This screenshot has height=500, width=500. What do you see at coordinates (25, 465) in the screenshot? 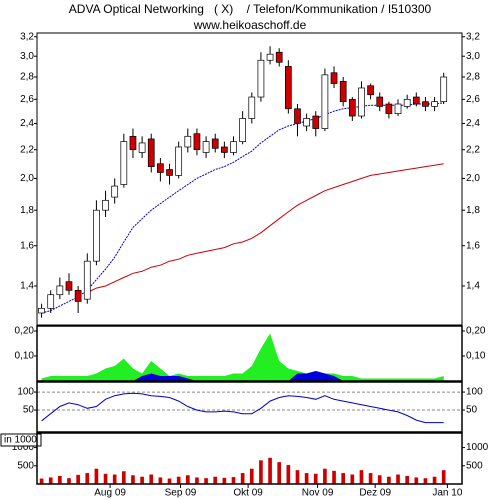
I see `y-tick-label: 500` at bounding box center [25, 465].